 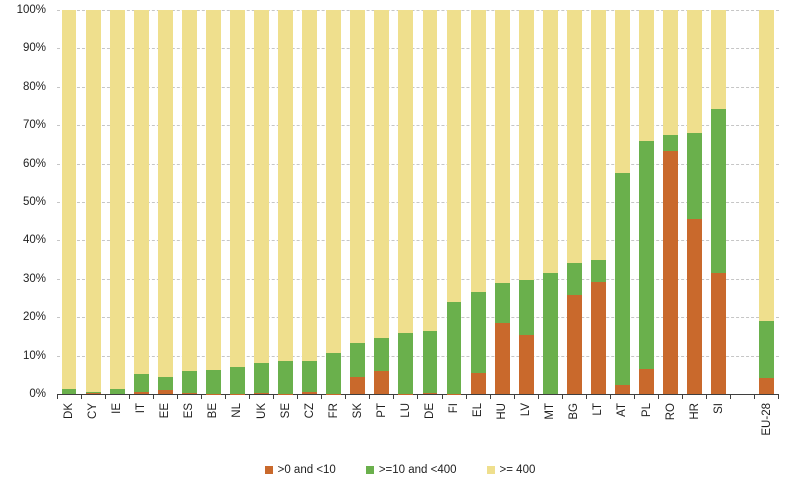 I want to click on y-axis-labels: 100% 90% 80% 70% 60% 50% 40% 30% 20% 10% 0%, so click(x=25, y=202).